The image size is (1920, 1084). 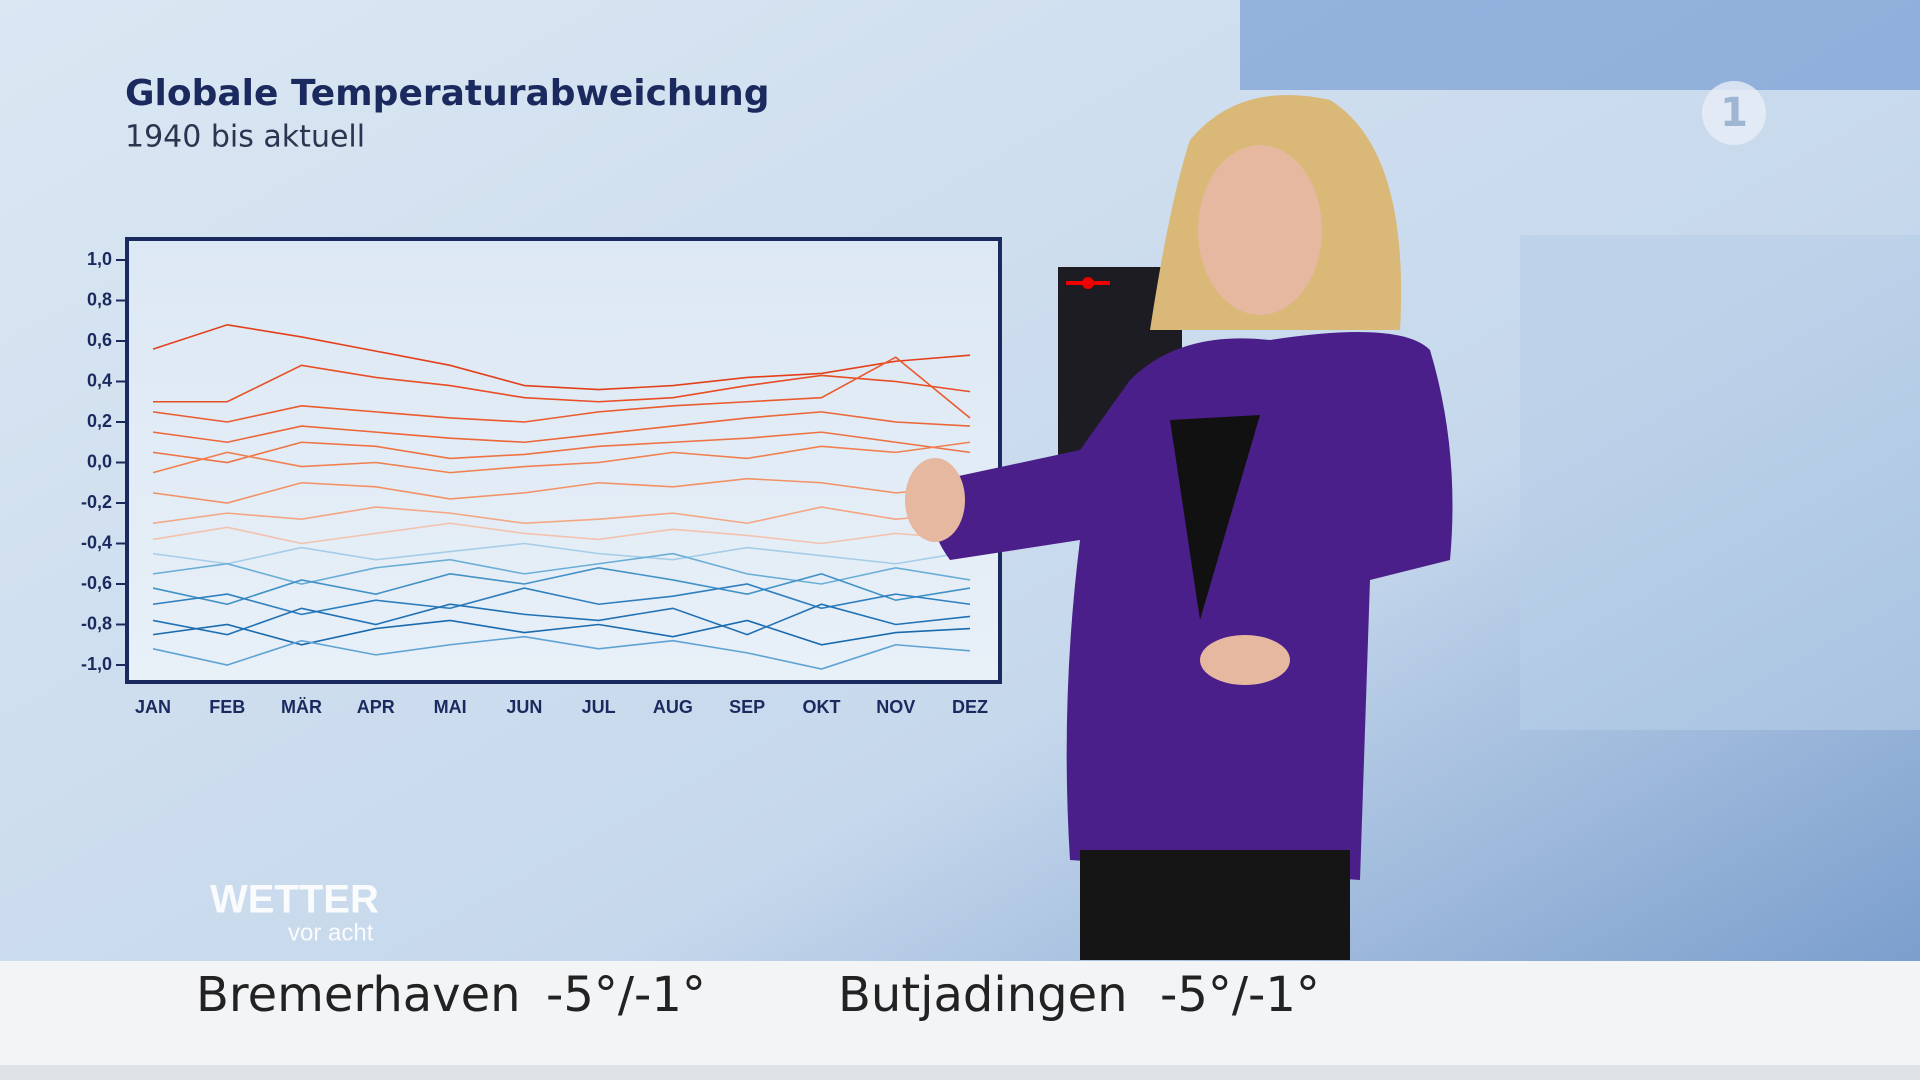 I want to click on y-tick-label: -0,2, so click(x=96, y=502).